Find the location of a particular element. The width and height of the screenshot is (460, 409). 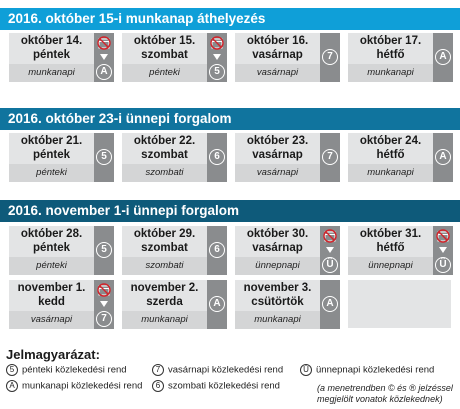

cell-date: október 30. vasárnap is located at coordinates (277, 241).